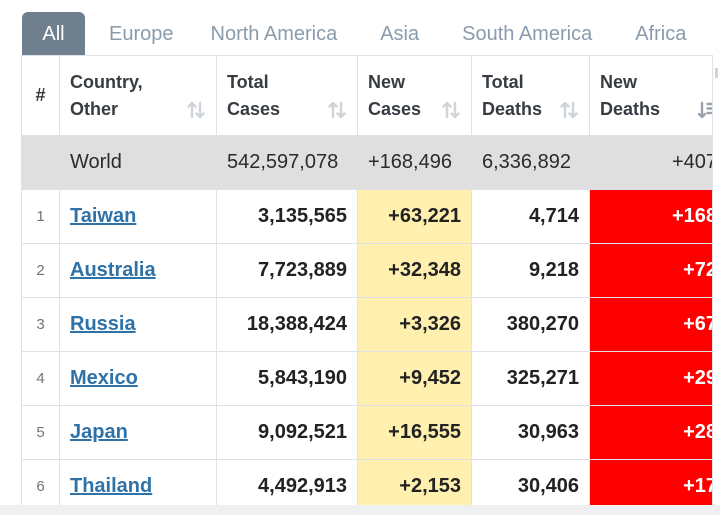  What do you see at coordinates (287, 432) in the screenshot?
I see `row-total-cases: 9,092,521` at bounding box center [287, 432].